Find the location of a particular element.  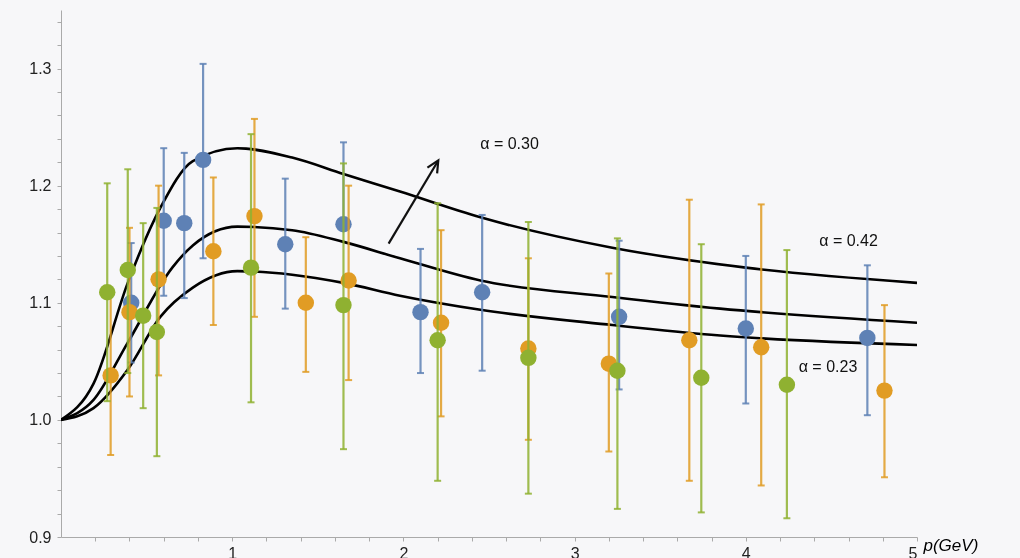

y-tick-label: 1.2 is located at coordinates (40, 186).